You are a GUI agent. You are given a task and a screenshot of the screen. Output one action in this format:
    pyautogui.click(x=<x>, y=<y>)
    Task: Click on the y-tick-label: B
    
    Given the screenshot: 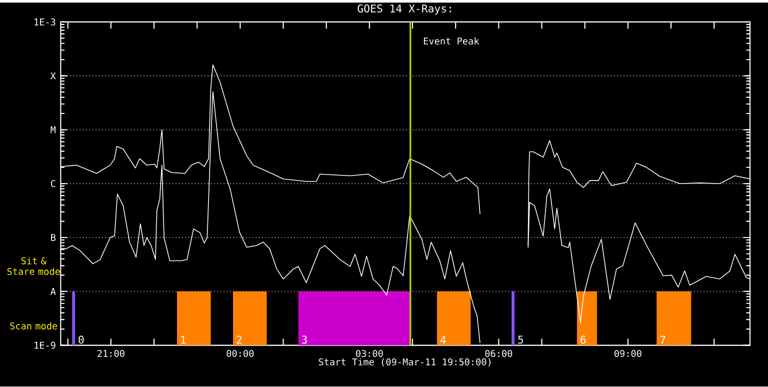 What is the action you would take?
    pyautogui.click(x=53, y=238)
    